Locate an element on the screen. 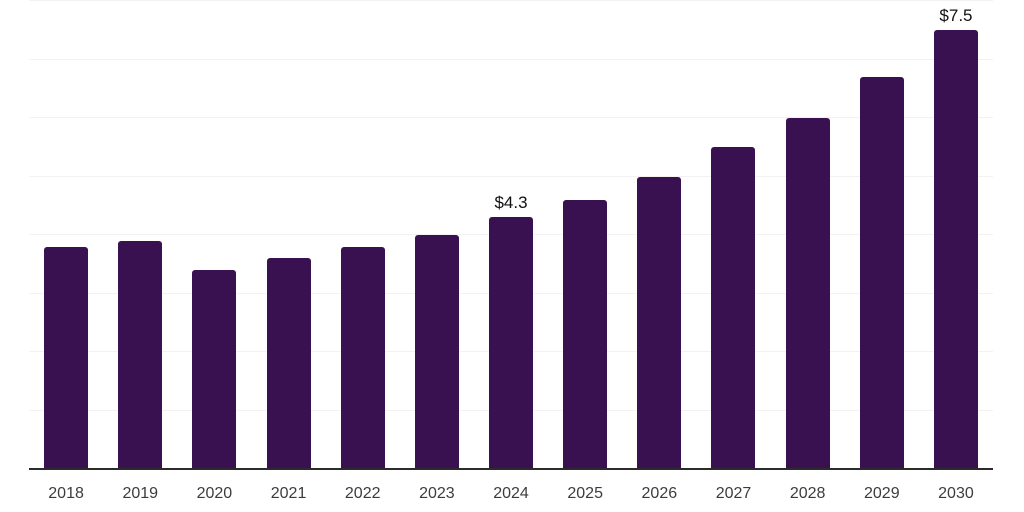  bar-slot-2026 is located at coordinates (659, 235).